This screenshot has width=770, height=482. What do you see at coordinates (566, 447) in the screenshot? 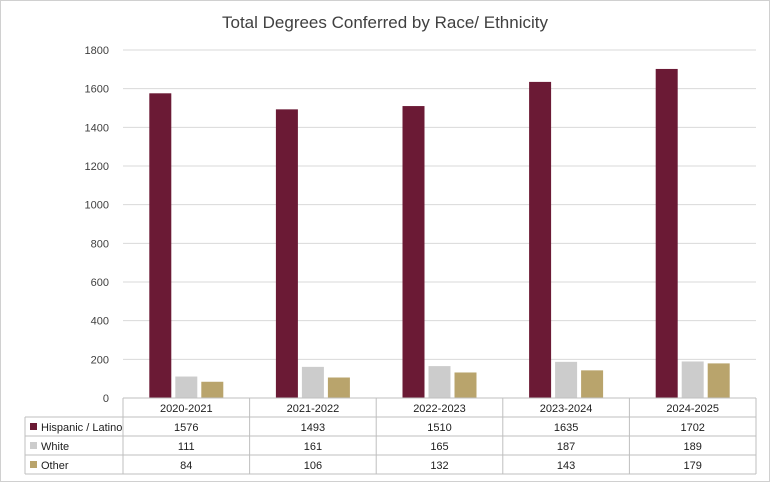
I see `table-value: 187` at bounding box center [566, 447].